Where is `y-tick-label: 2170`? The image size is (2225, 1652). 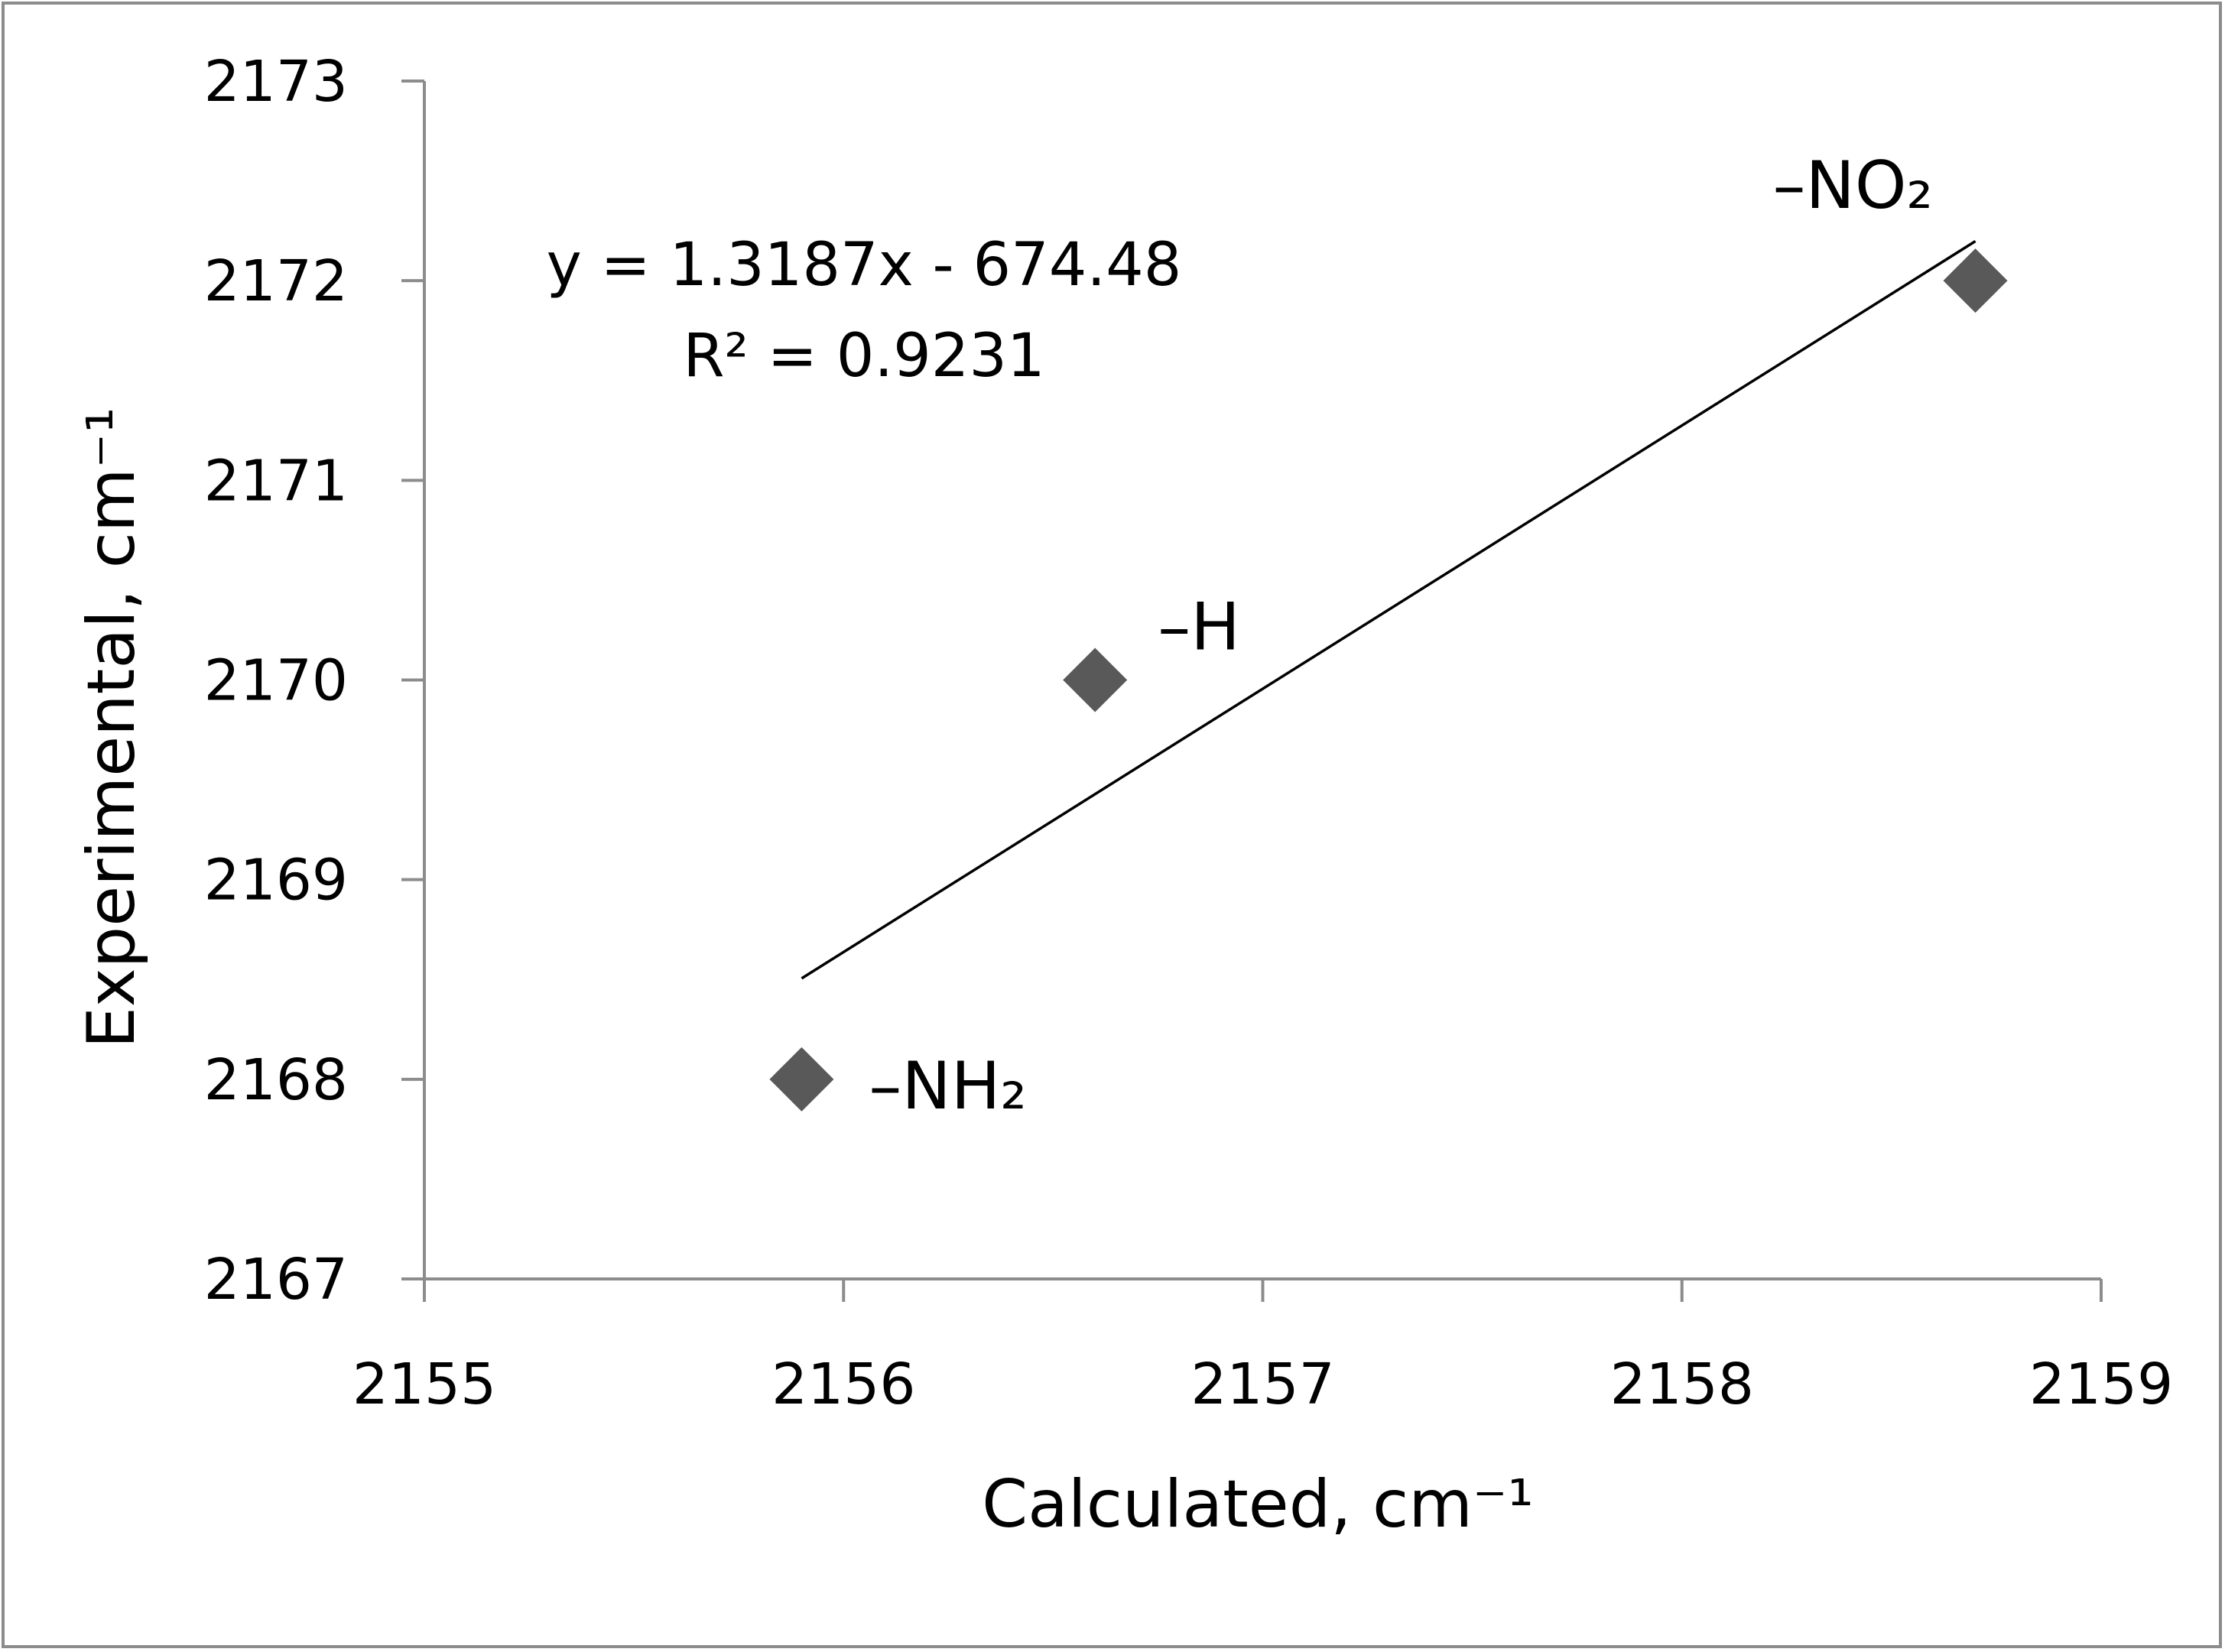
y-tick-label: 2170 is located at coordinates (276, 681).